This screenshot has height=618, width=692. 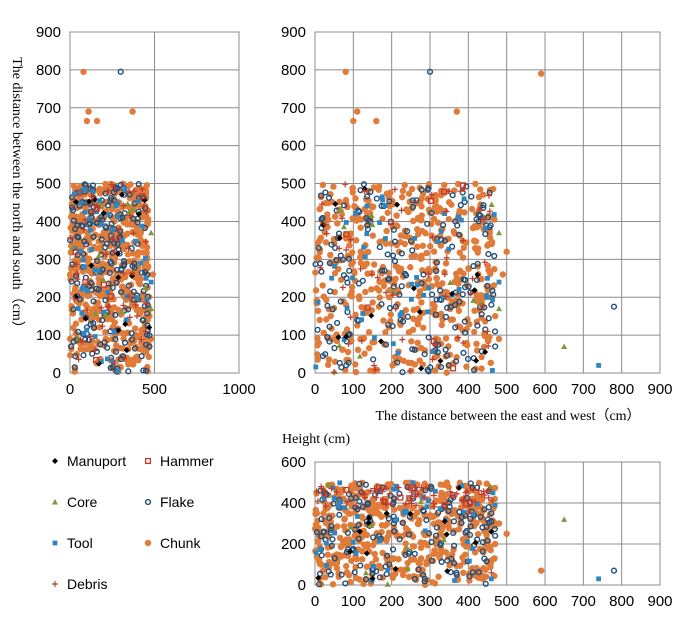 I want to click on y-tick-label: 300, so click(x=48, y=259).